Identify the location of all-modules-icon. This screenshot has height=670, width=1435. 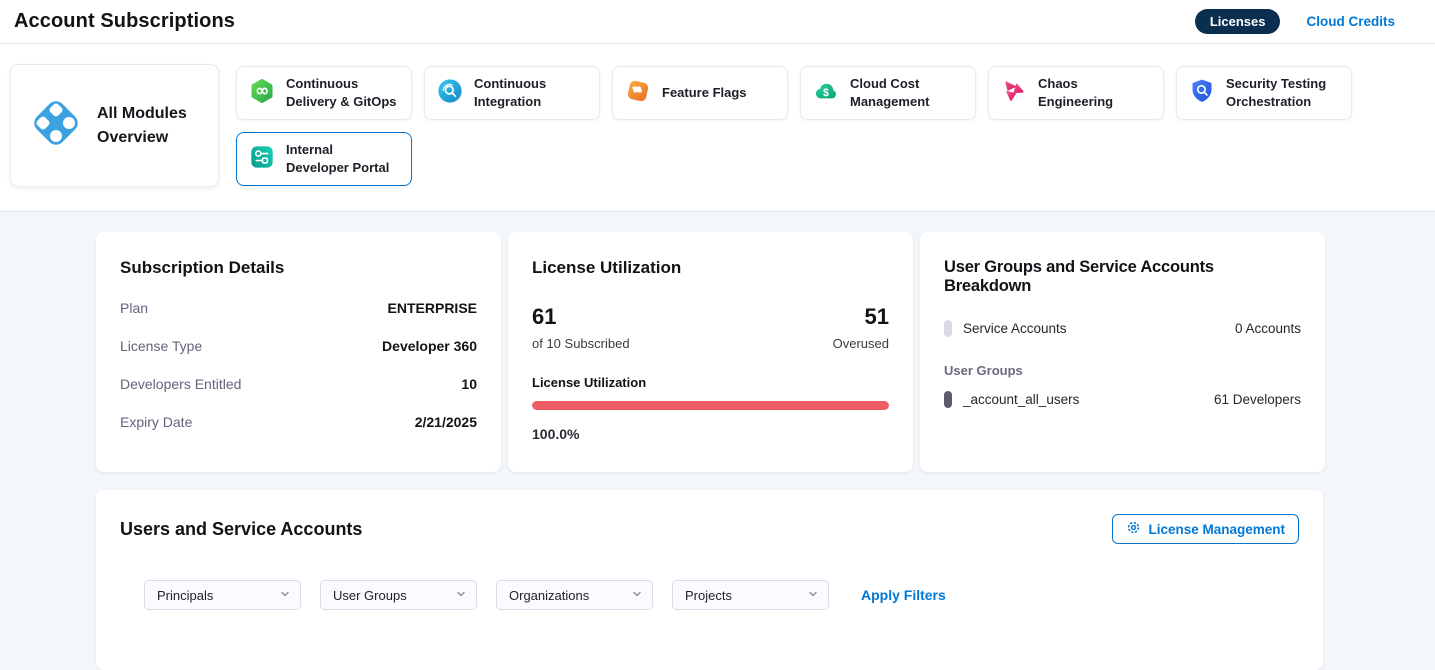
(56, 125).